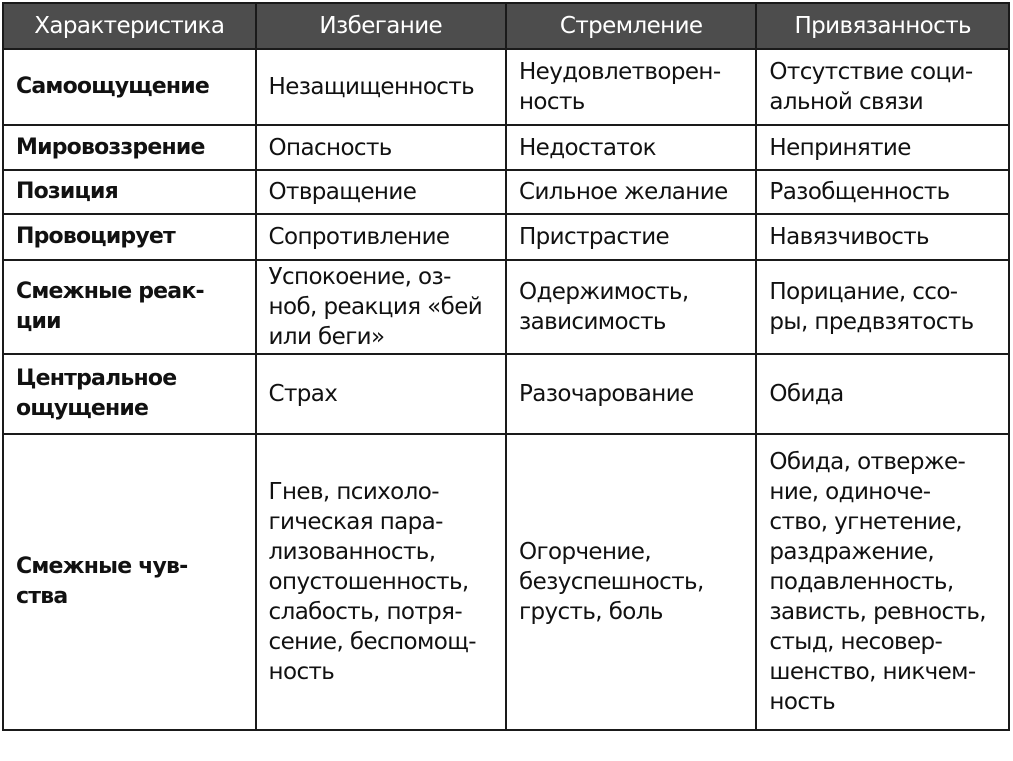 The image size is (1013, 761). What do you see at coordinates (380, 26) in the screenshot?
I see `header-cell-avoidance: Избегание` at bounding box center [380, 26].